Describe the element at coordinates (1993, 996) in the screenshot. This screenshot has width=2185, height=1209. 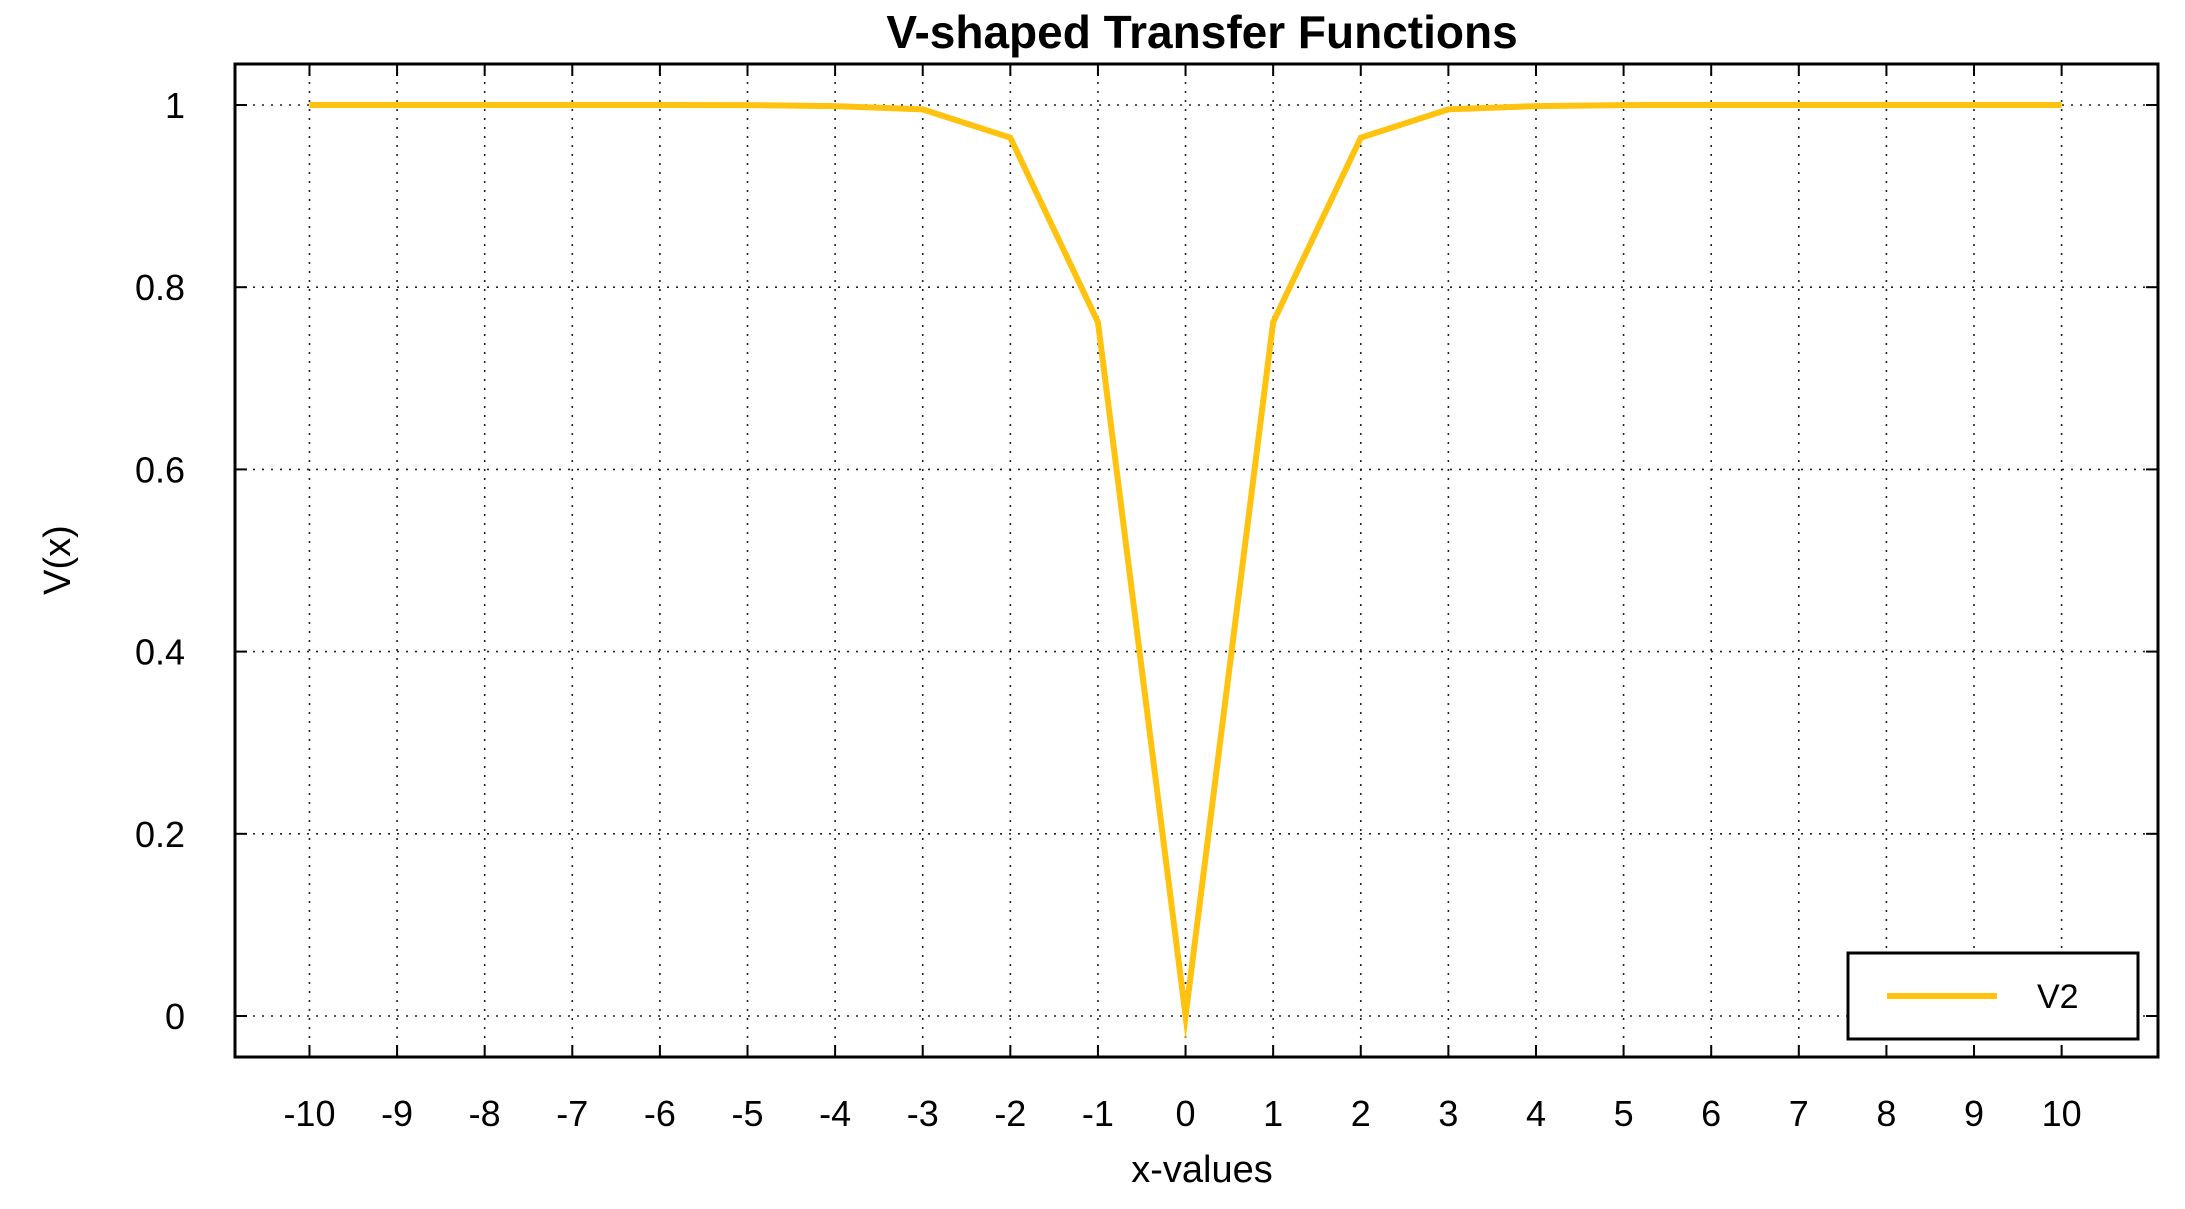
I see `legend: V2` at that location.